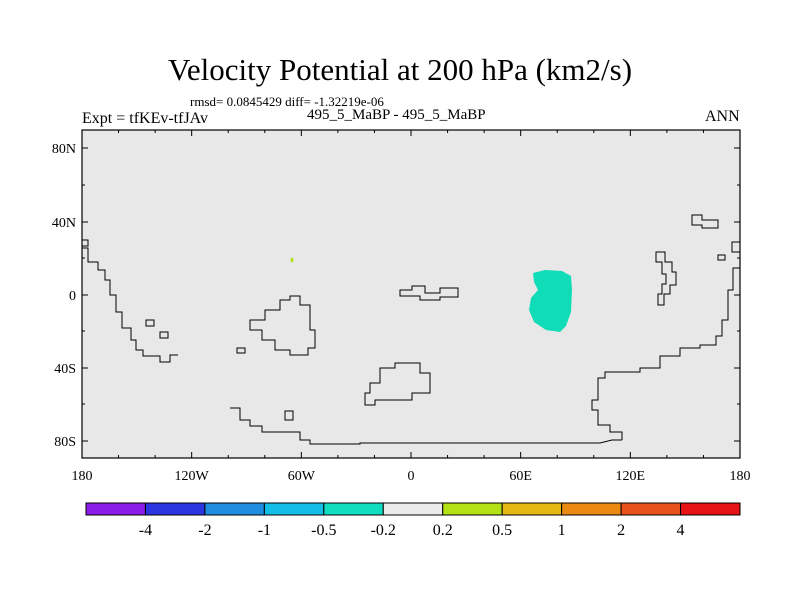 The width and height of the screenshot is (800, 600). I want to click on small-island-d, so click(289, 415).